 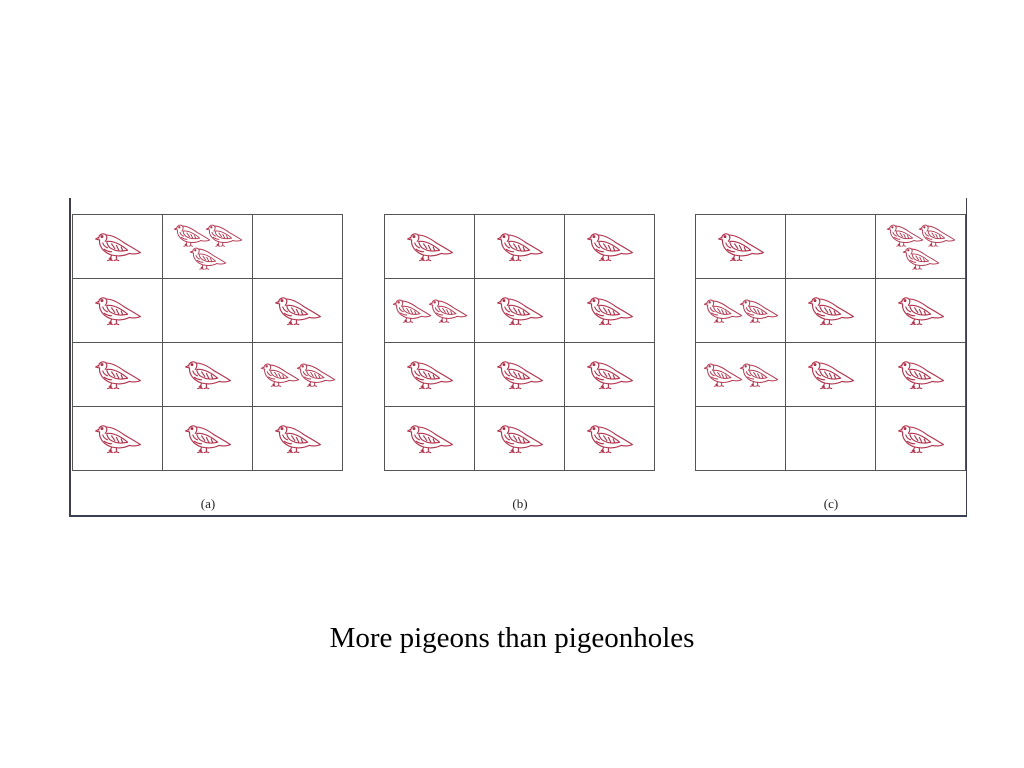 What do you see at coordinates (831, 503) in the screenshot?
I see `panel-label-c: (c)` at bounding box center [831, 503].